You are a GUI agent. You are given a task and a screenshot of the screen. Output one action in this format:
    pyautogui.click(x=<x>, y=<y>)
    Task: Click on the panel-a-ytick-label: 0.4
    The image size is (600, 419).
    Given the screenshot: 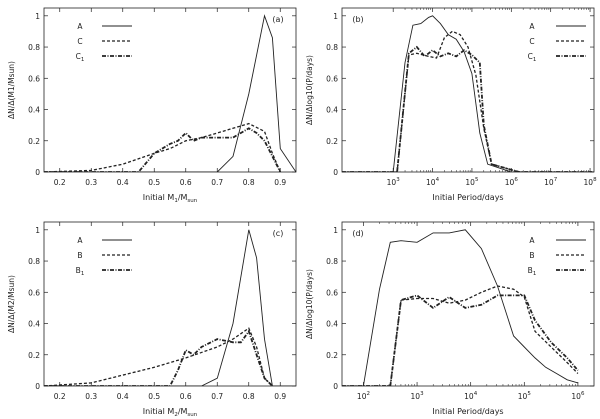 What is the action you would take?
    pyautogui.click(x=34, y=110)
    